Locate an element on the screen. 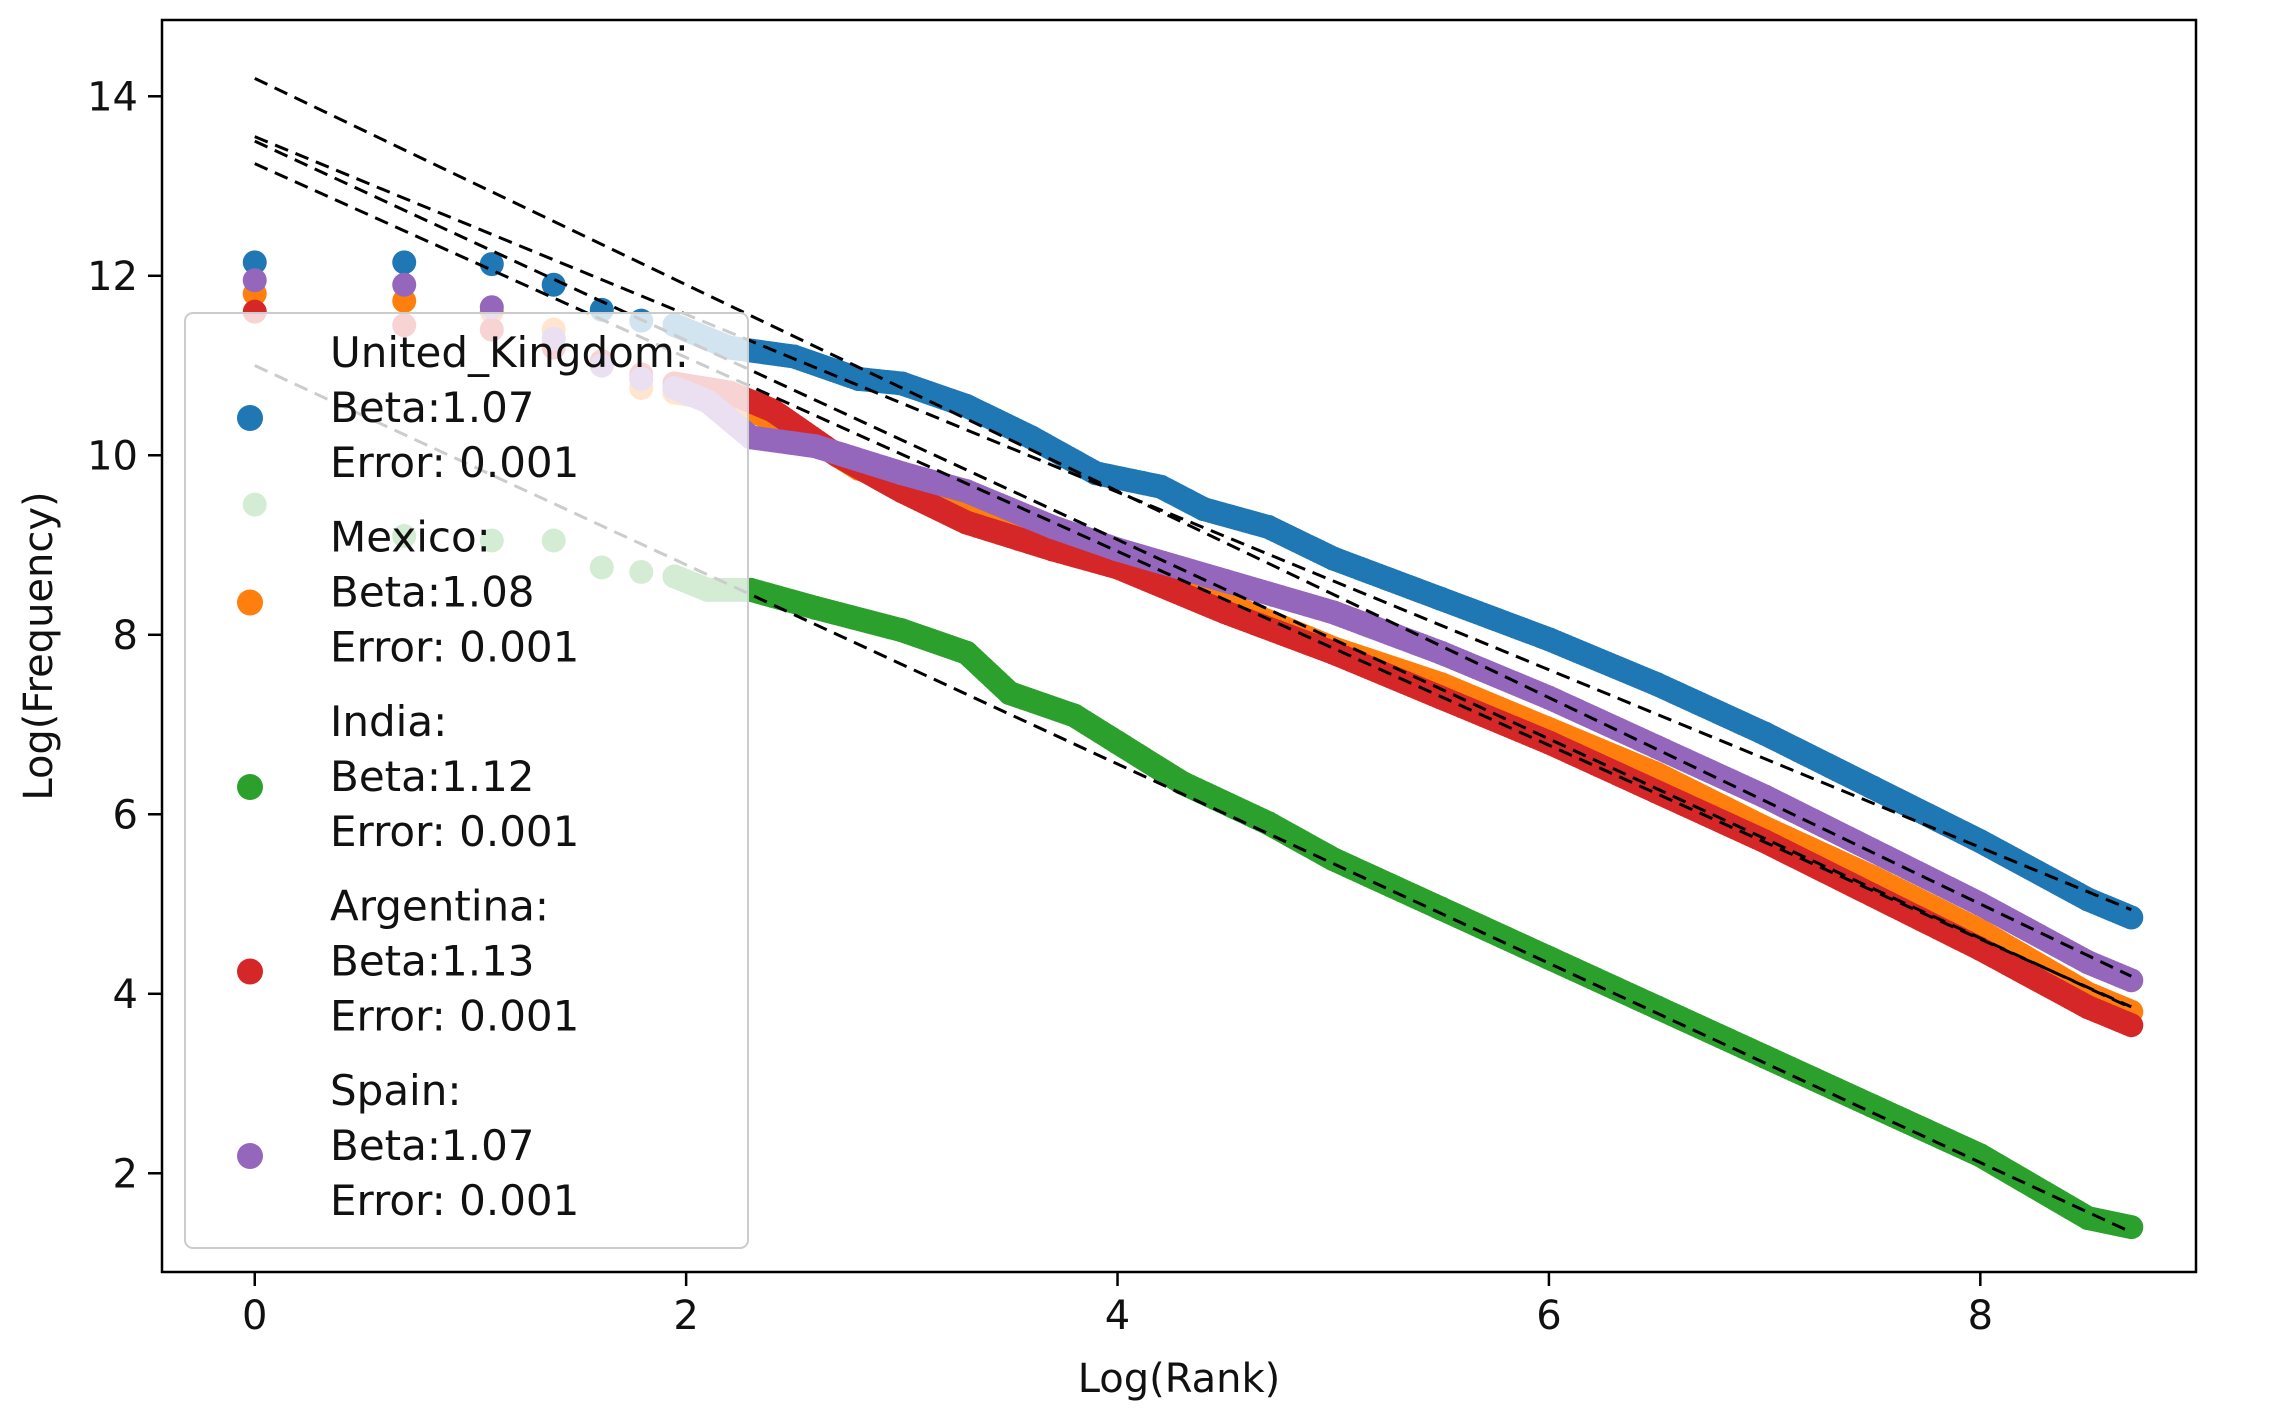  x-tick-label: 4 is located at coordinates (1117, 1316).